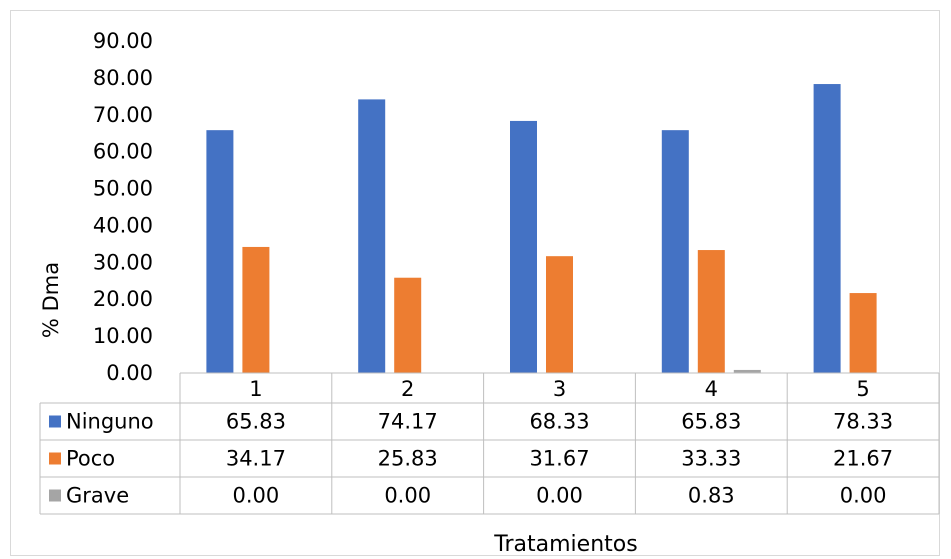  Describe the element at coordinates (711, 389) in the screenshot. I see `x-tick-label: 4` at that location.